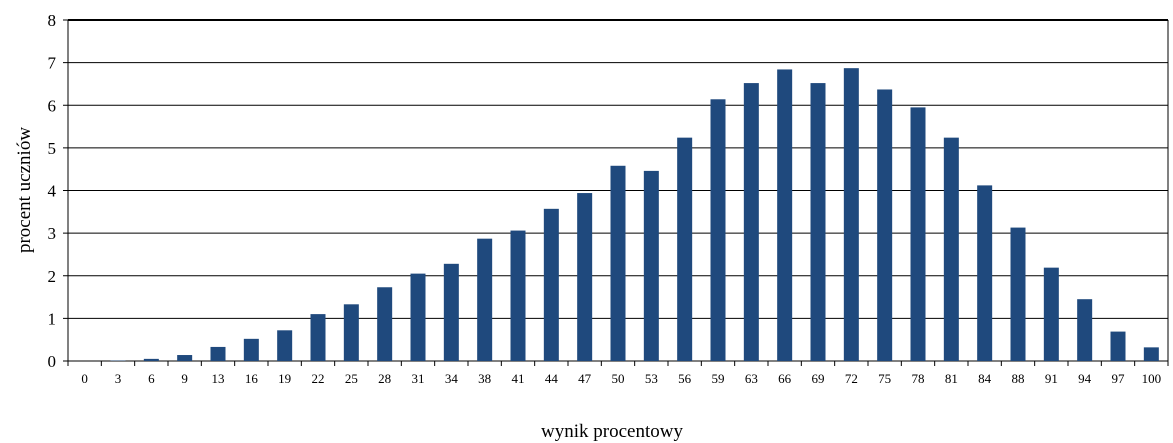 This screenshot has height=443, width=1173. I want to click on x-tick-label: 53, so click(651, 378).